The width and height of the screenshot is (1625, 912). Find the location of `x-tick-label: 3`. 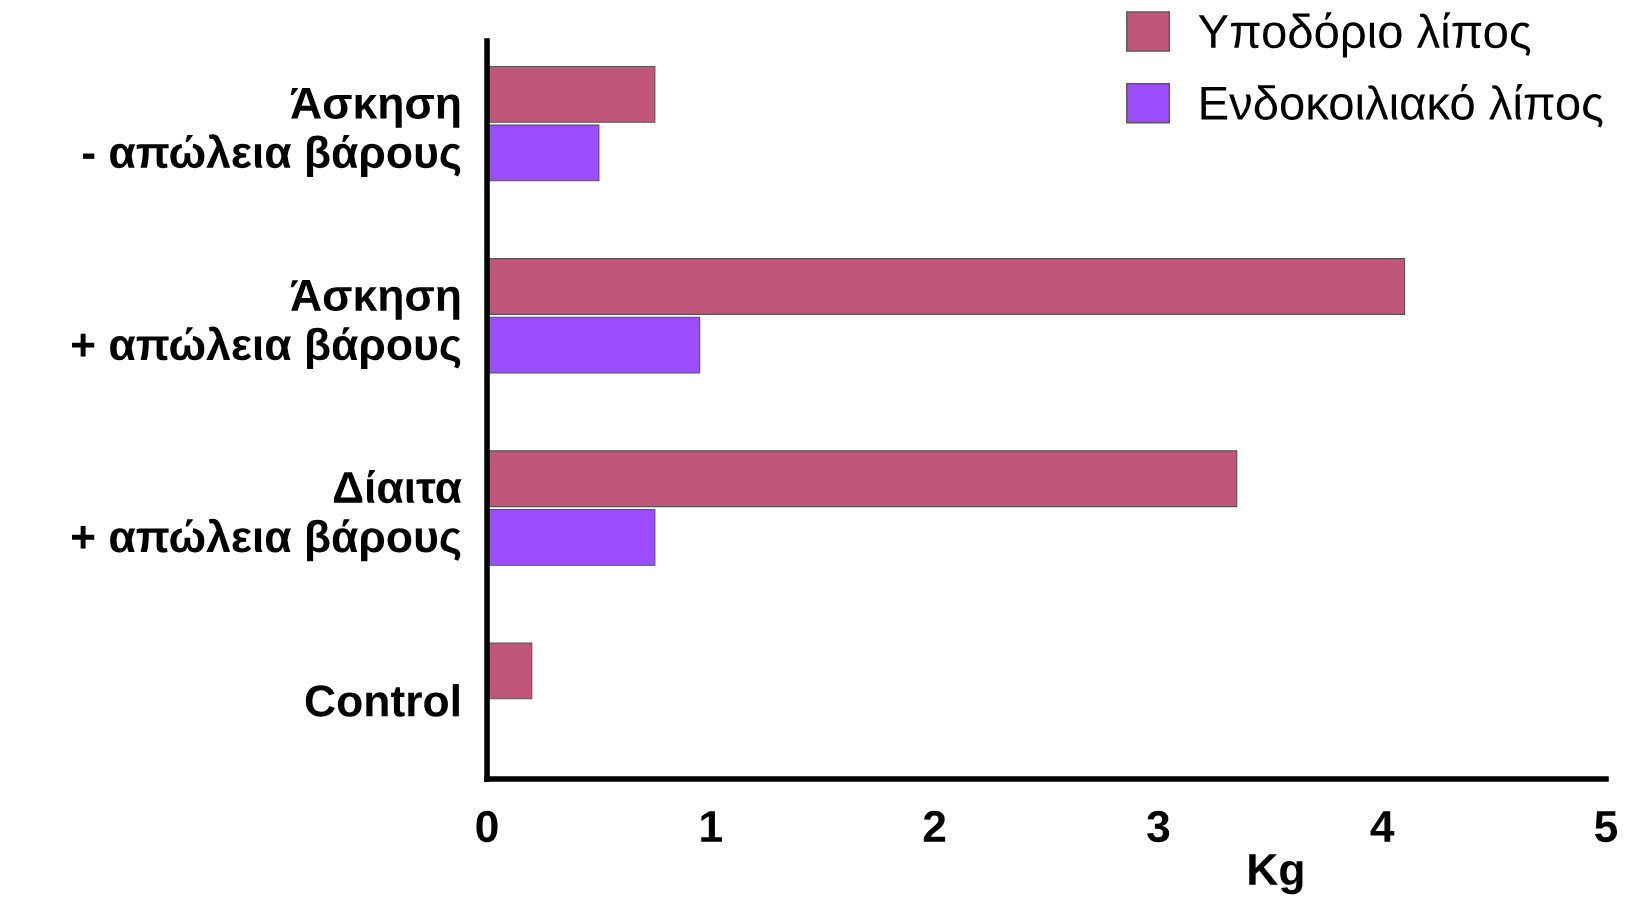

x-tick-label: 3 is located at coordinates (1158, 826).